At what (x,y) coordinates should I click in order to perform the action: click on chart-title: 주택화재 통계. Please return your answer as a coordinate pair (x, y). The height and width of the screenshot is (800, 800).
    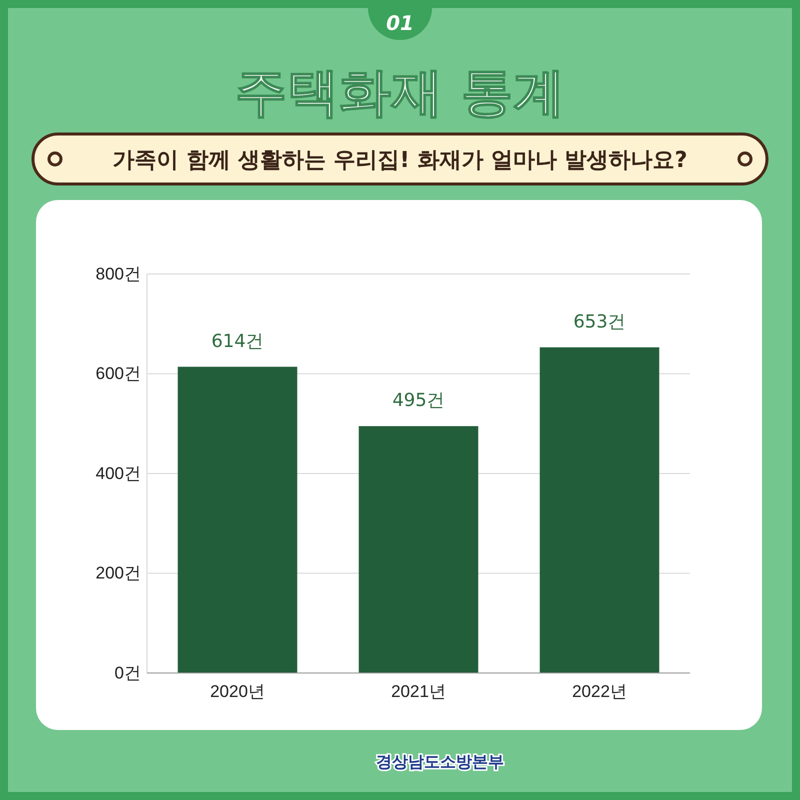
    Looking at the image, I should click on (400, 93).